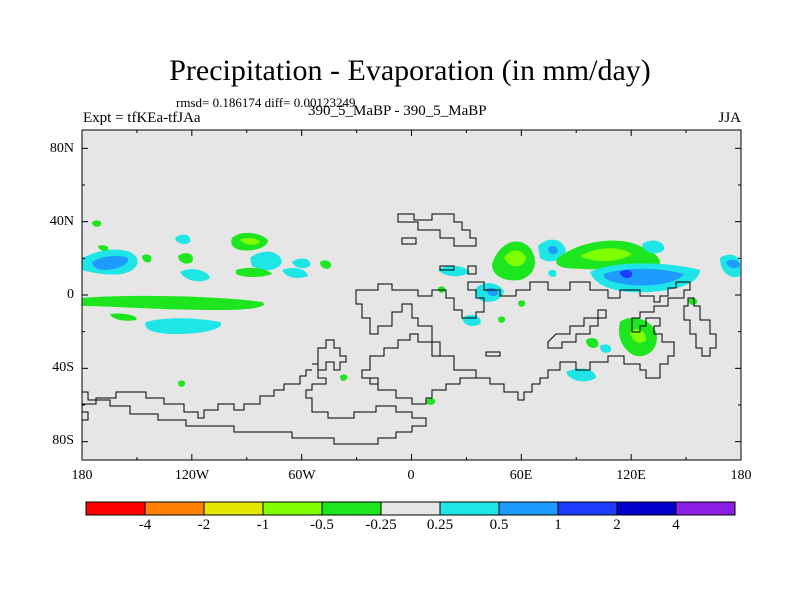 The width and height of the screenshot is (800, 600). Describe the element at coordinates (521, 475) in the screenshot. I see `lon-label-60e: 60E` at that location.